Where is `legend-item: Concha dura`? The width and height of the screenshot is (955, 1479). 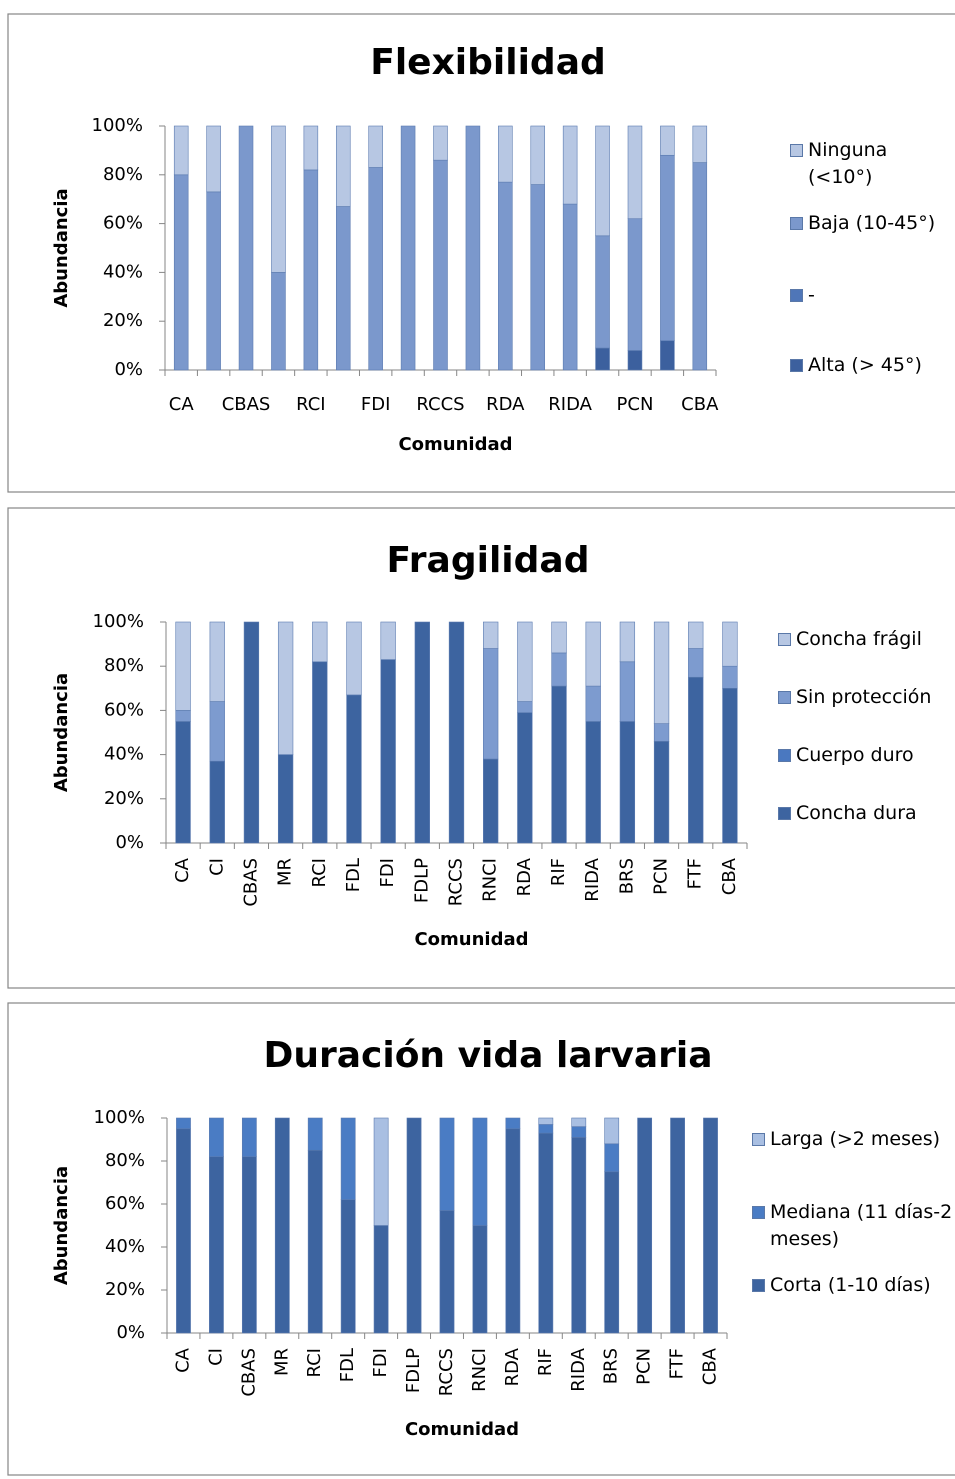
legend-item: Concha dura is located at coordinates (866, 813).